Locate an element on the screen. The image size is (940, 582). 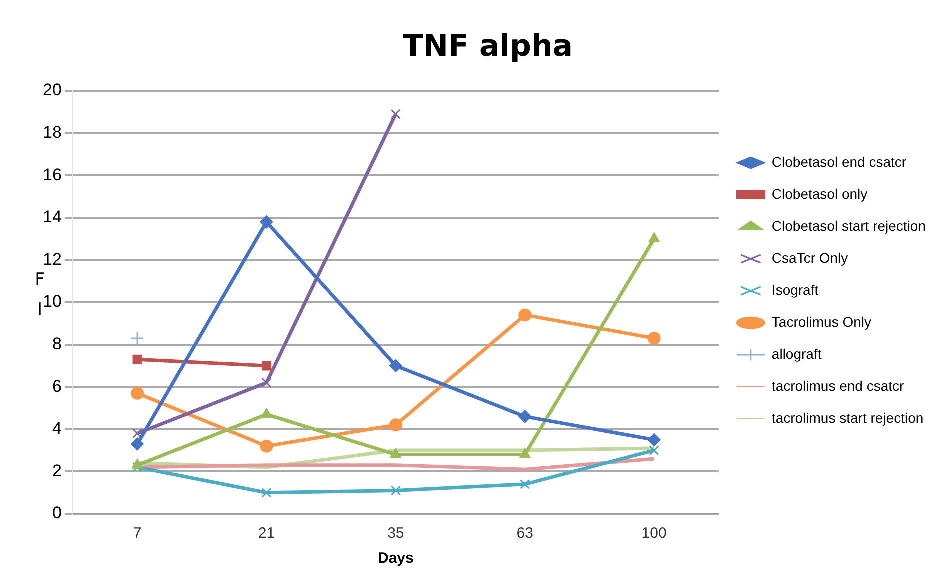
legend-label: CsaTcr Only is located at coordinates (810, 258).